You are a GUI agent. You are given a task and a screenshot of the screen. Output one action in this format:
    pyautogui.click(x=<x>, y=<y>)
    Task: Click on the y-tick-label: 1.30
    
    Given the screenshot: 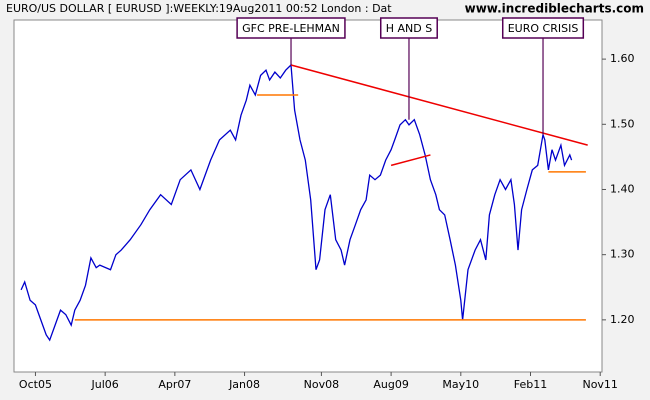 What is the action you would take?
    pyautogui.click(x=622, y=254)
    